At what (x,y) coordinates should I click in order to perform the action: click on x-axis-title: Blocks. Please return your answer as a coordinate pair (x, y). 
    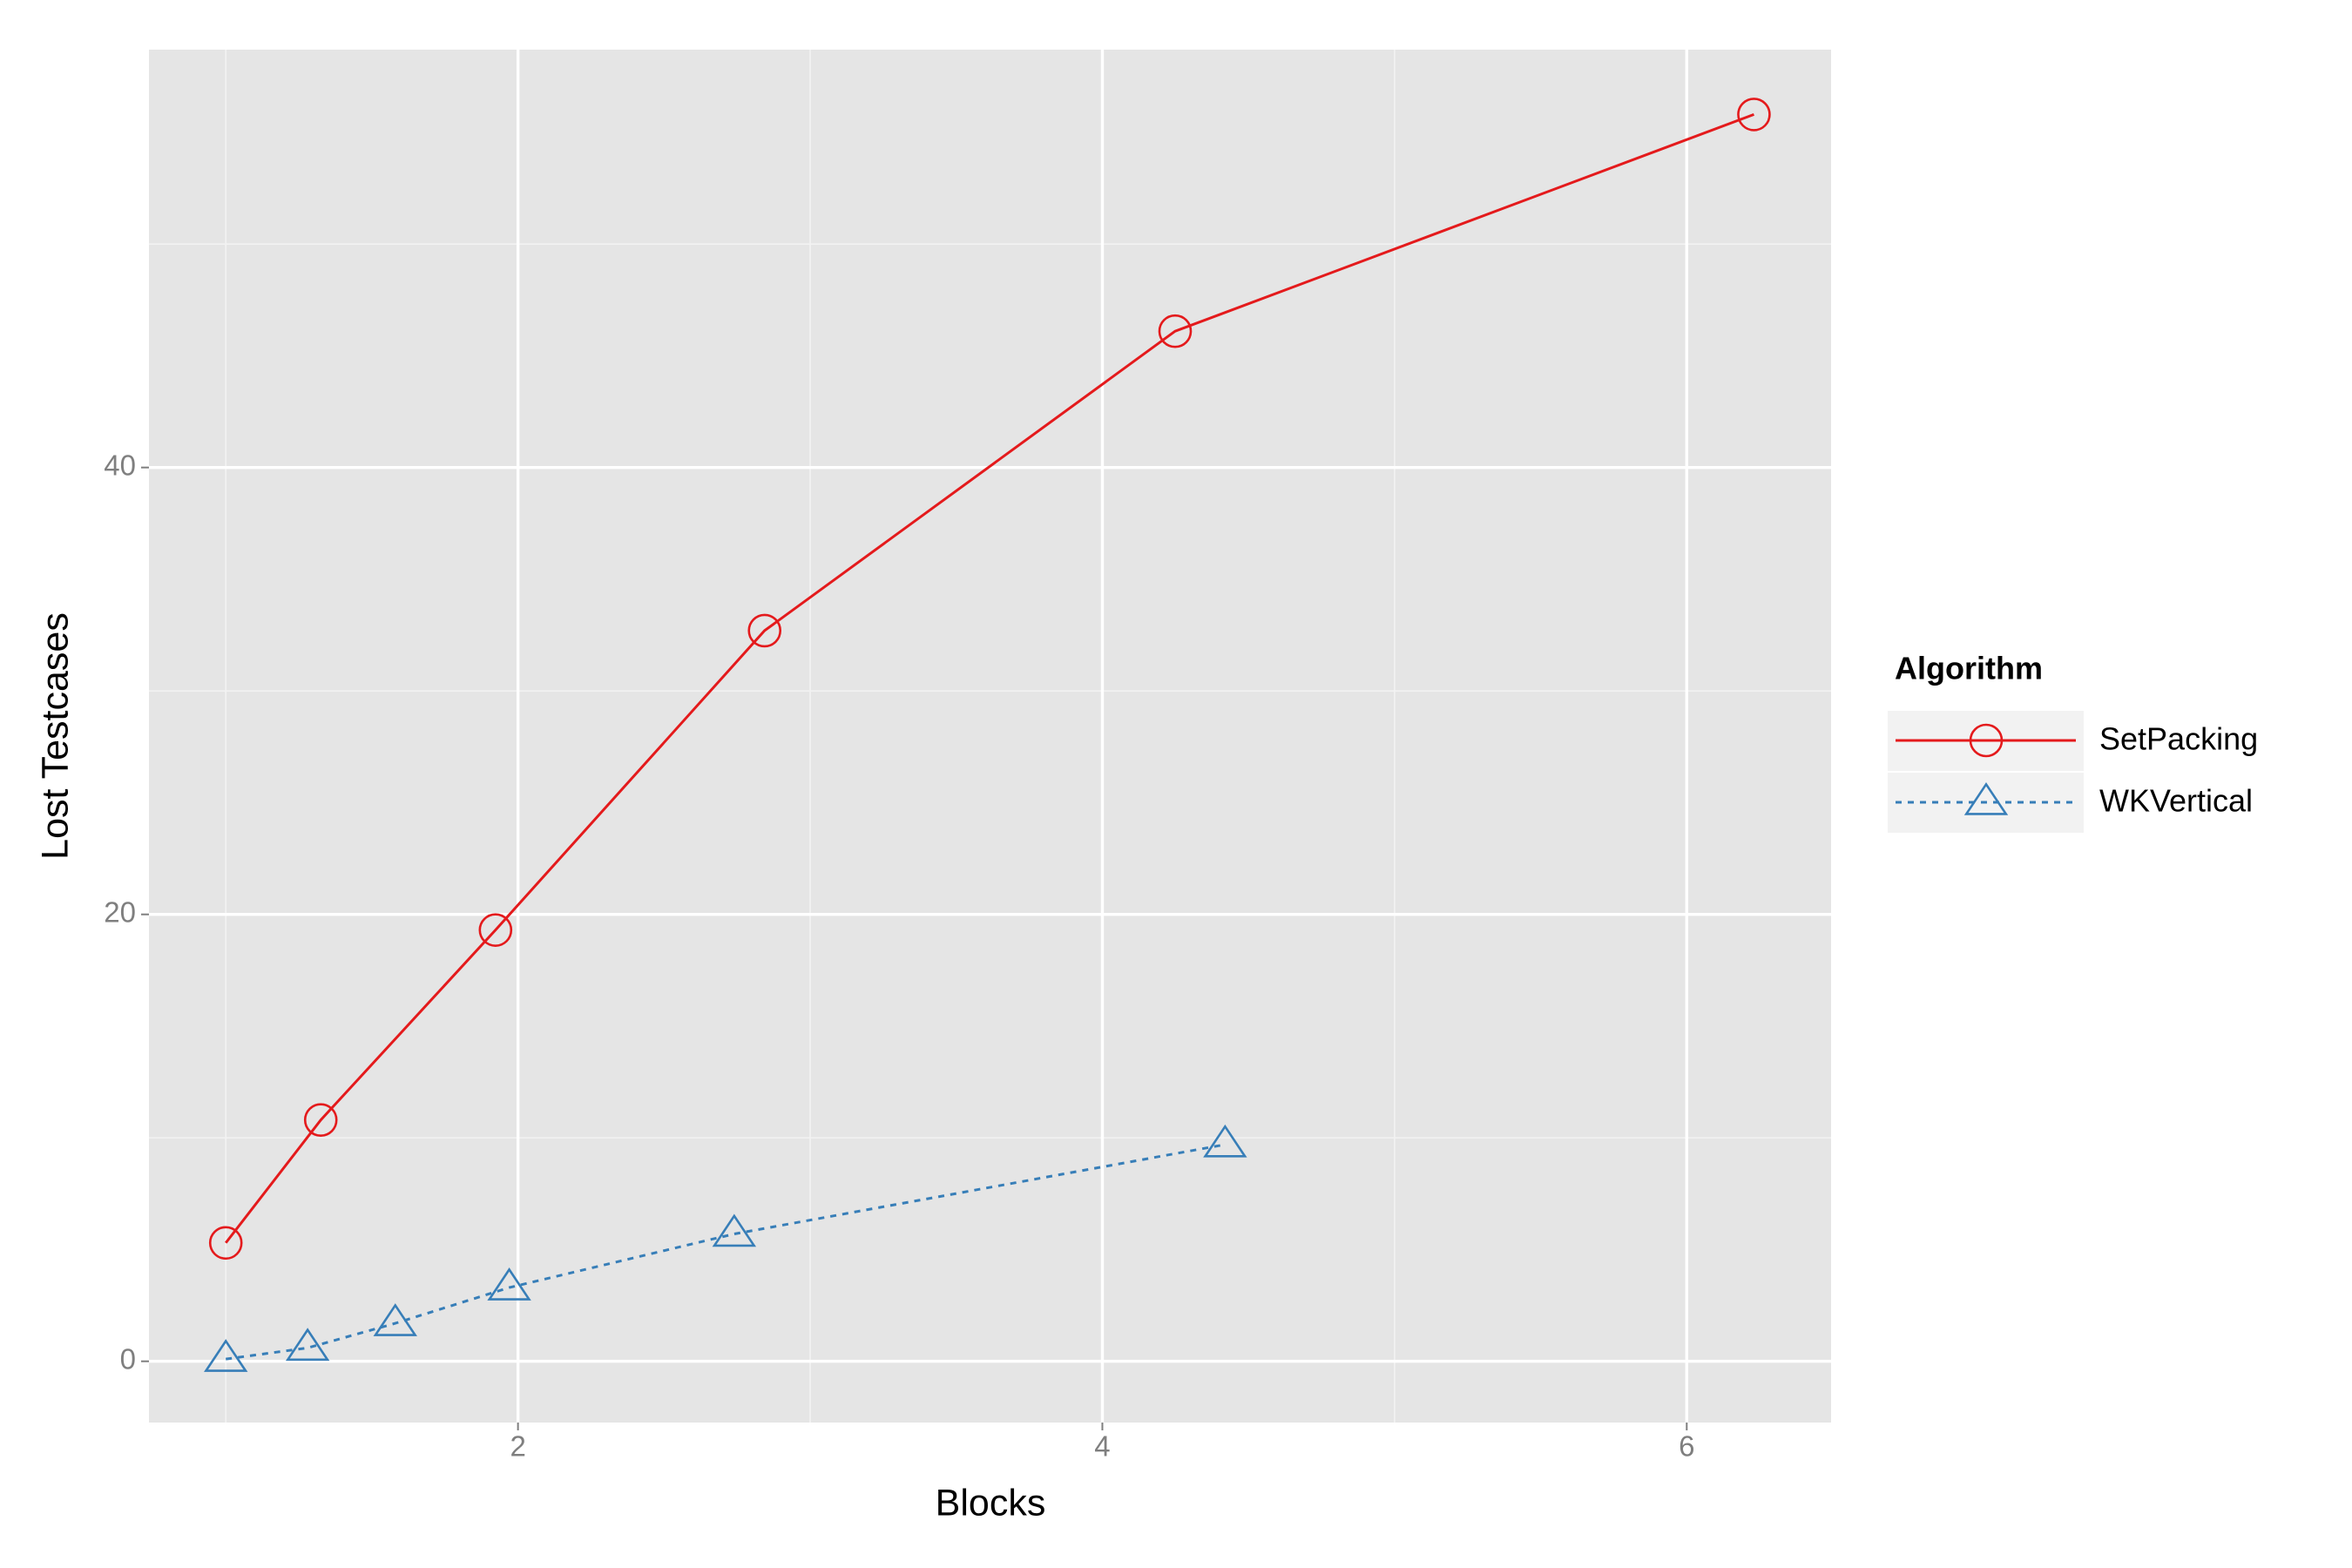
    Looking at the image, I should click on (991, 1503).